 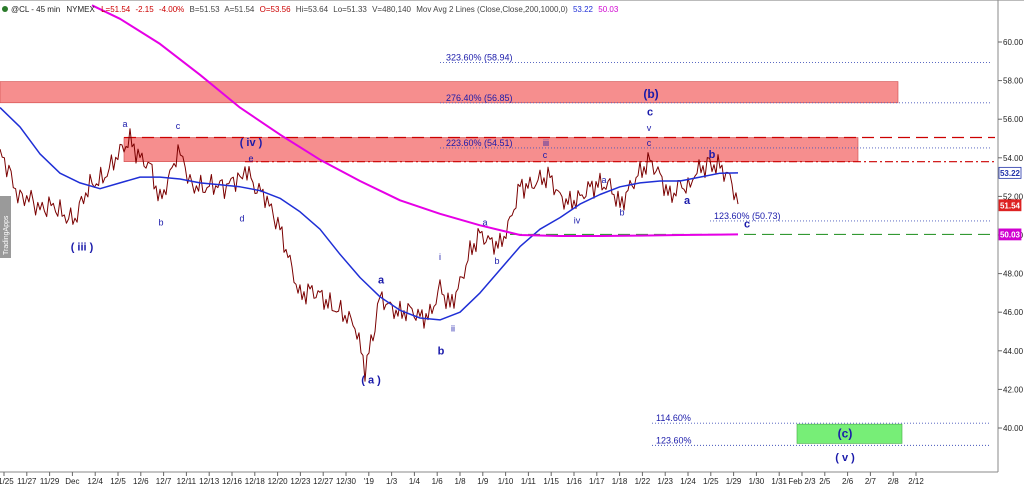 What do you see at coordinates (440, 257) in the screenshot?
I see `wave-label: i` at bounding box center [440, 257].